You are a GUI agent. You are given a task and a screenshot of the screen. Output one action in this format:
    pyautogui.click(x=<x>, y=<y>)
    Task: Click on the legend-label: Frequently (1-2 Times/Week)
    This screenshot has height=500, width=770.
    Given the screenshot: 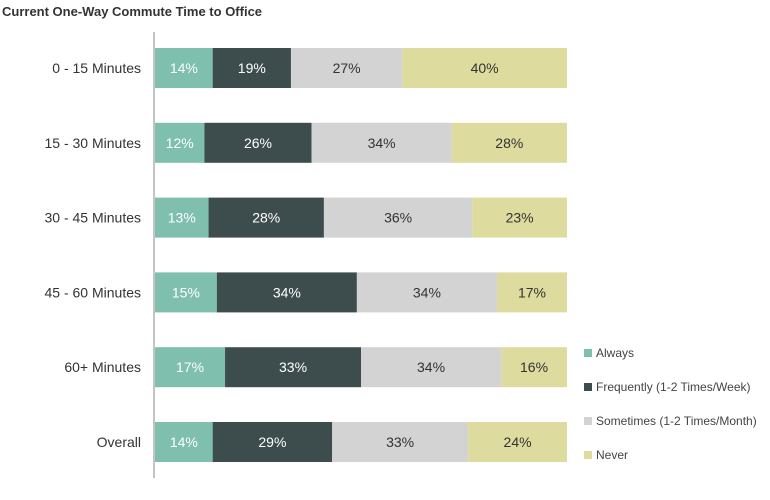 What is the action you would take?
    pyautogui.click(x=673, y=387)
    